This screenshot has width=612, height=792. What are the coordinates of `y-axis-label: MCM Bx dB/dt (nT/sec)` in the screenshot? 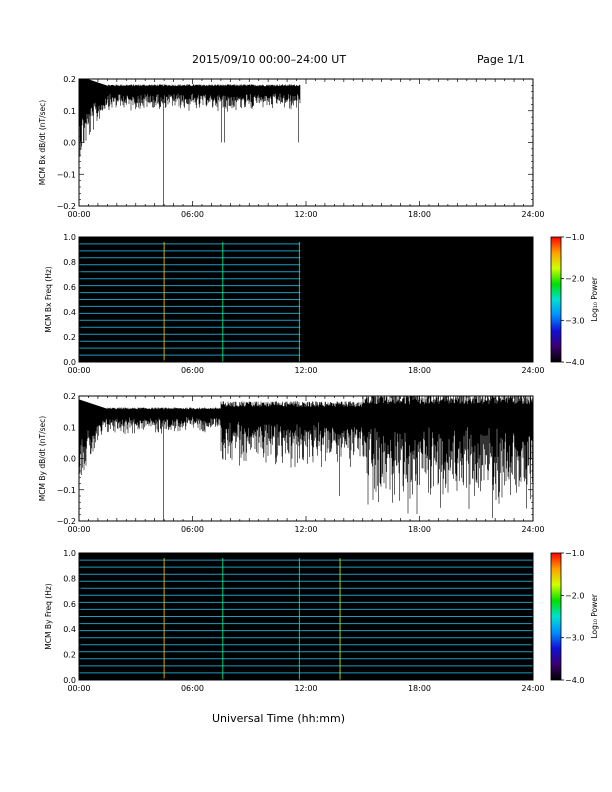 It's located at (42, 142).